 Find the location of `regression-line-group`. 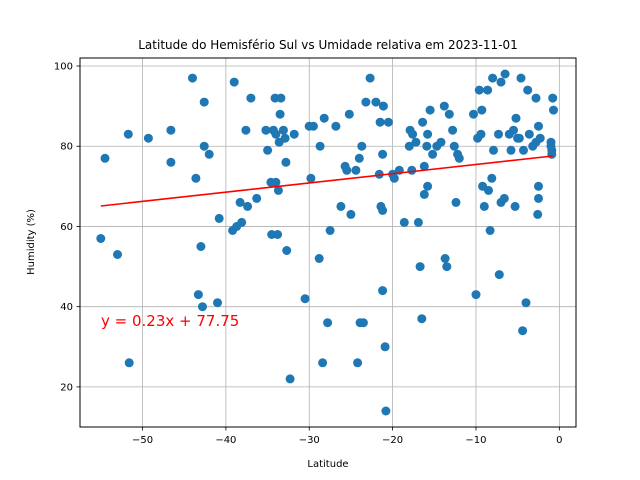

regression-line-group is located at coordinates (326, 181).